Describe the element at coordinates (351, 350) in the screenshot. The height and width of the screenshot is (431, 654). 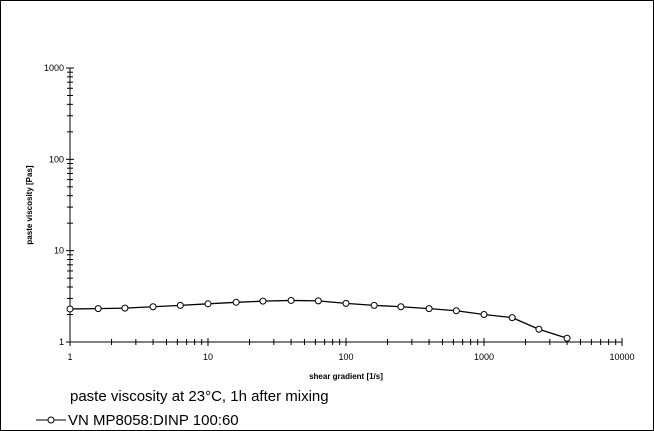
I see `x-axis-ticks: 1 10 100 1000 10000` at that location.